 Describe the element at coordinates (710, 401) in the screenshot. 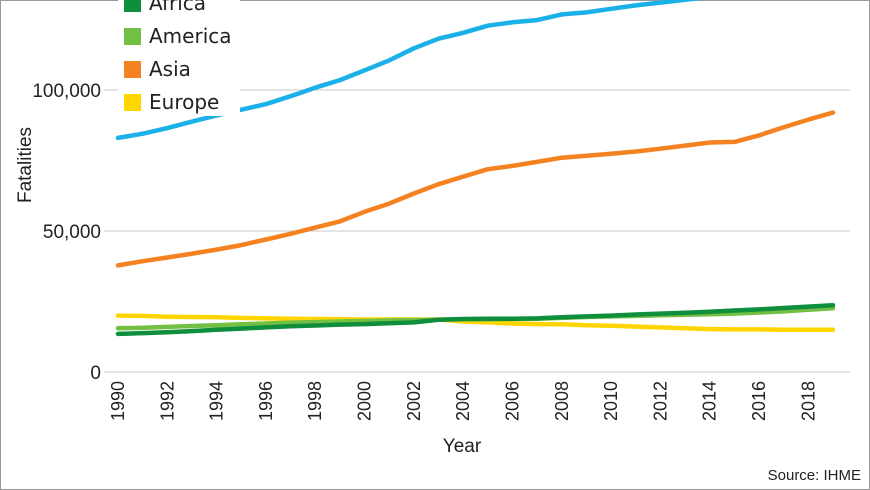

I see `x-tick-label: 2014` at that location.